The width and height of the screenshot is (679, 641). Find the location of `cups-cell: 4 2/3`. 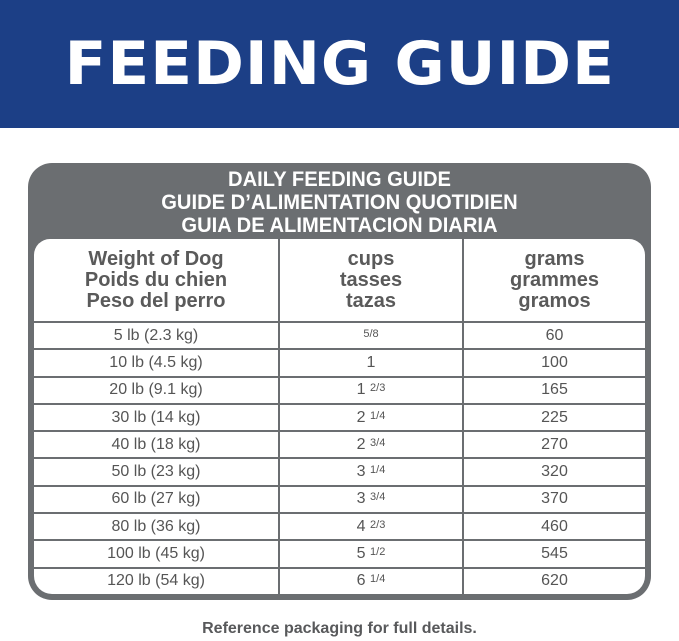

cups-cell: 4 2/3 is located at coordinates (370, 526).